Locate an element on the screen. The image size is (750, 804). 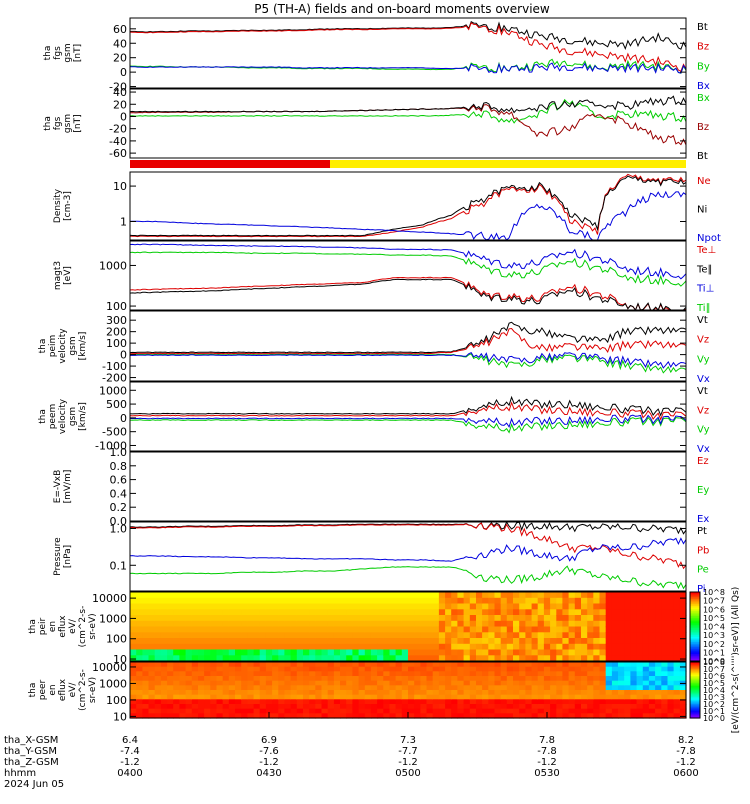
y-axis-label: tha fgs gsm [nT] is located at coordinates (63, 123).